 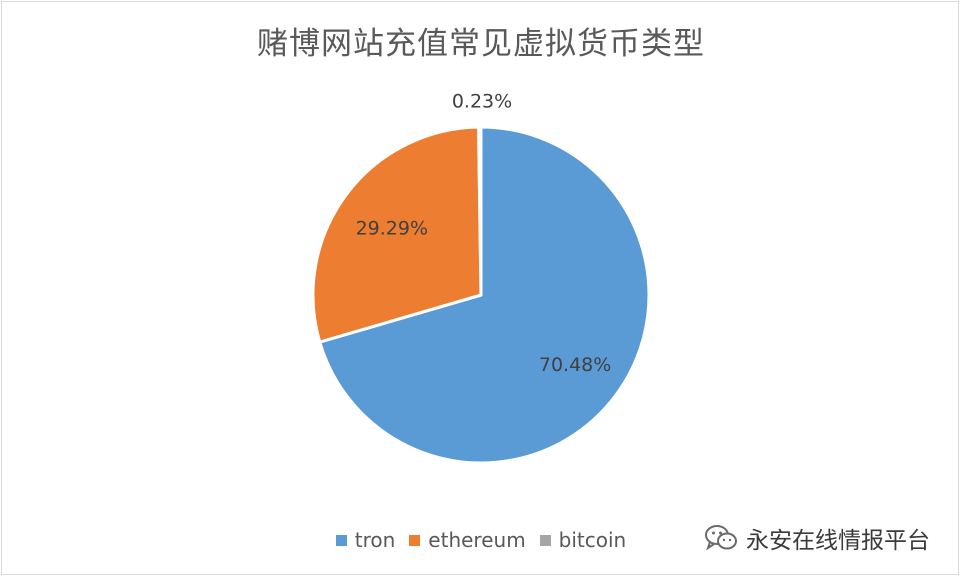 What do you see at coordinates (721, 538) in the screenshot?
I see `wechat-icon` at bounding box center [721, 538].